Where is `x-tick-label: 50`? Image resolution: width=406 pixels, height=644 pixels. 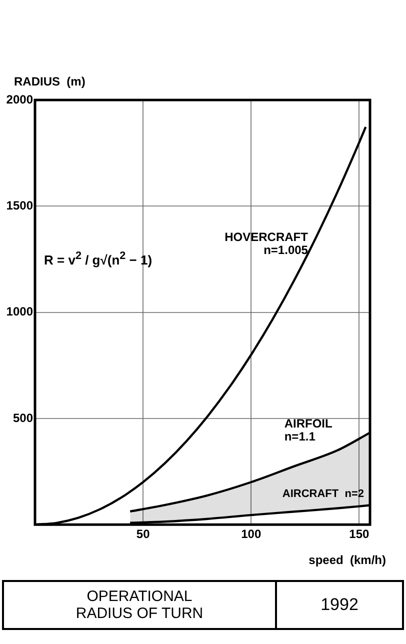
x-tick-label: 50 is located at coordinates (143, 534).